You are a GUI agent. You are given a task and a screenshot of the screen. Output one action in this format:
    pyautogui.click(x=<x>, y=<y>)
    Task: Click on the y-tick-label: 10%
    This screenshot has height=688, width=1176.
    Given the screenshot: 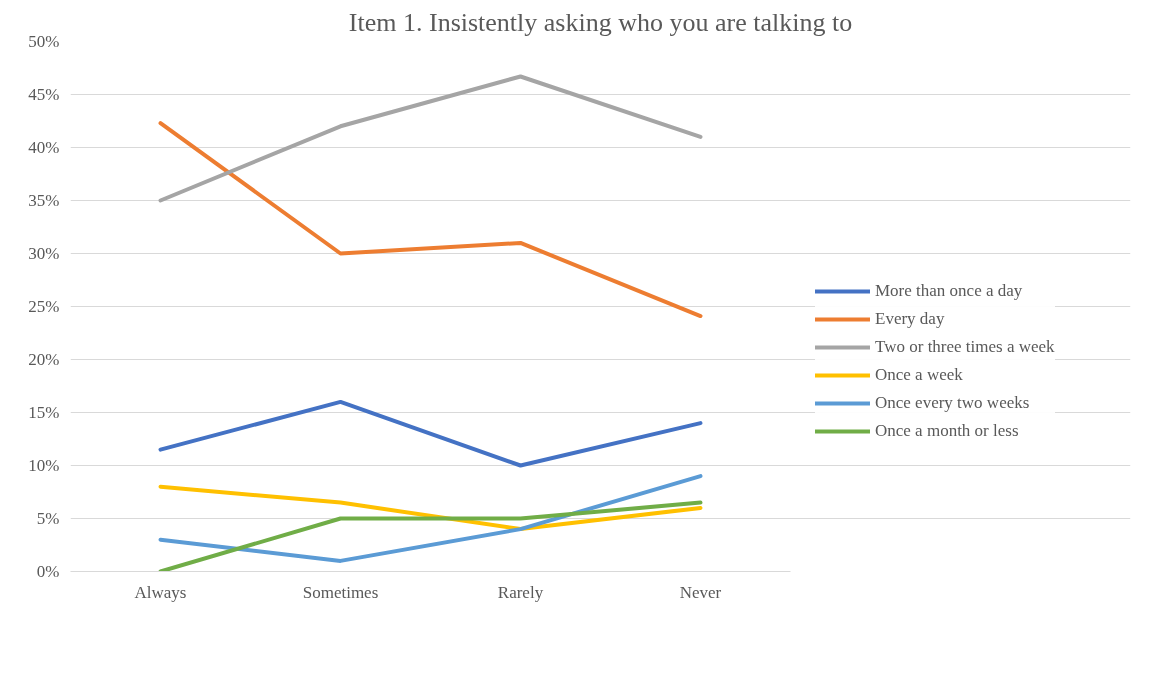 What is the action you would take?
    pyautogui.click(x=44, y=465)
    